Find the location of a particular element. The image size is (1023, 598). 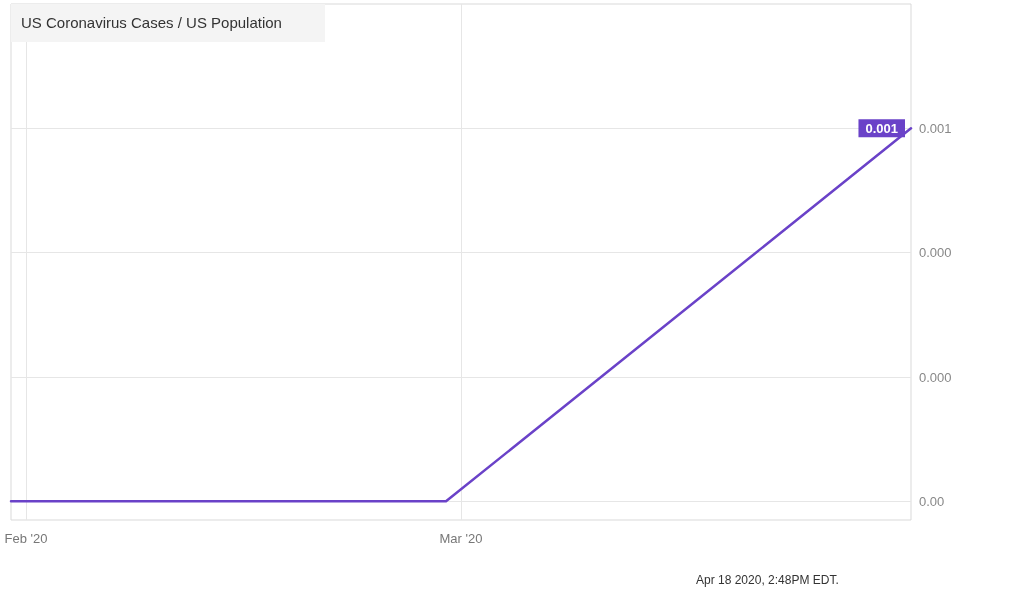

text: Apr 18 2020, 2:48PM EDT. is located at coordinates (767, 580).